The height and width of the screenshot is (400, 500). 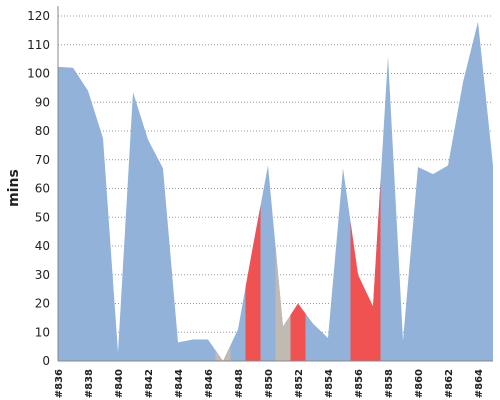 I want to click on y-tick-label: 70, so click(x=42, y=160).